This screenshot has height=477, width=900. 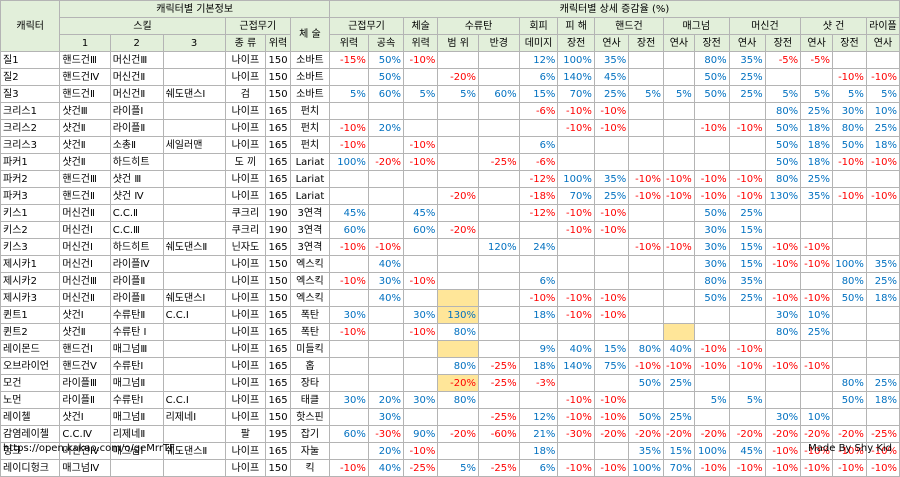 I want to click on stat-cell: 5%, so click(x=711, y=400).